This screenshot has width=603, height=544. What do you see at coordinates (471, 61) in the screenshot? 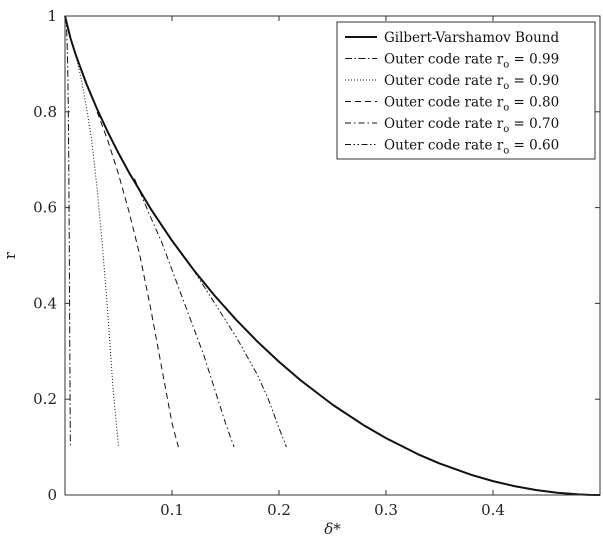
I see `legend-label: Outer code rate ro = 0.99` at bounding box center [471, 61].